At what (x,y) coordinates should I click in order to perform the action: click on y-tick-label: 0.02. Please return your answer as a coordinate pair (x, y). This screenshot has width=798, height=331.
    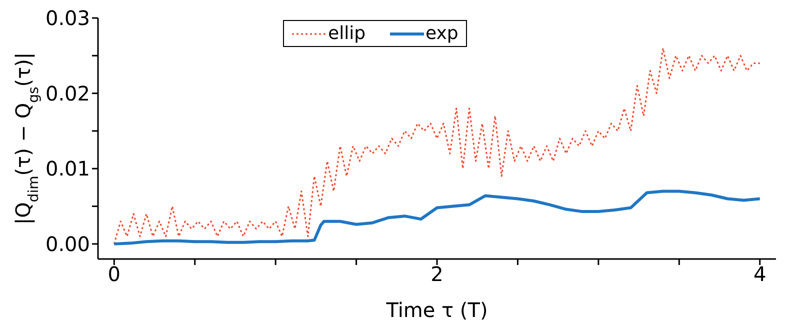
    Looking at the image, I should click on (67, 93).